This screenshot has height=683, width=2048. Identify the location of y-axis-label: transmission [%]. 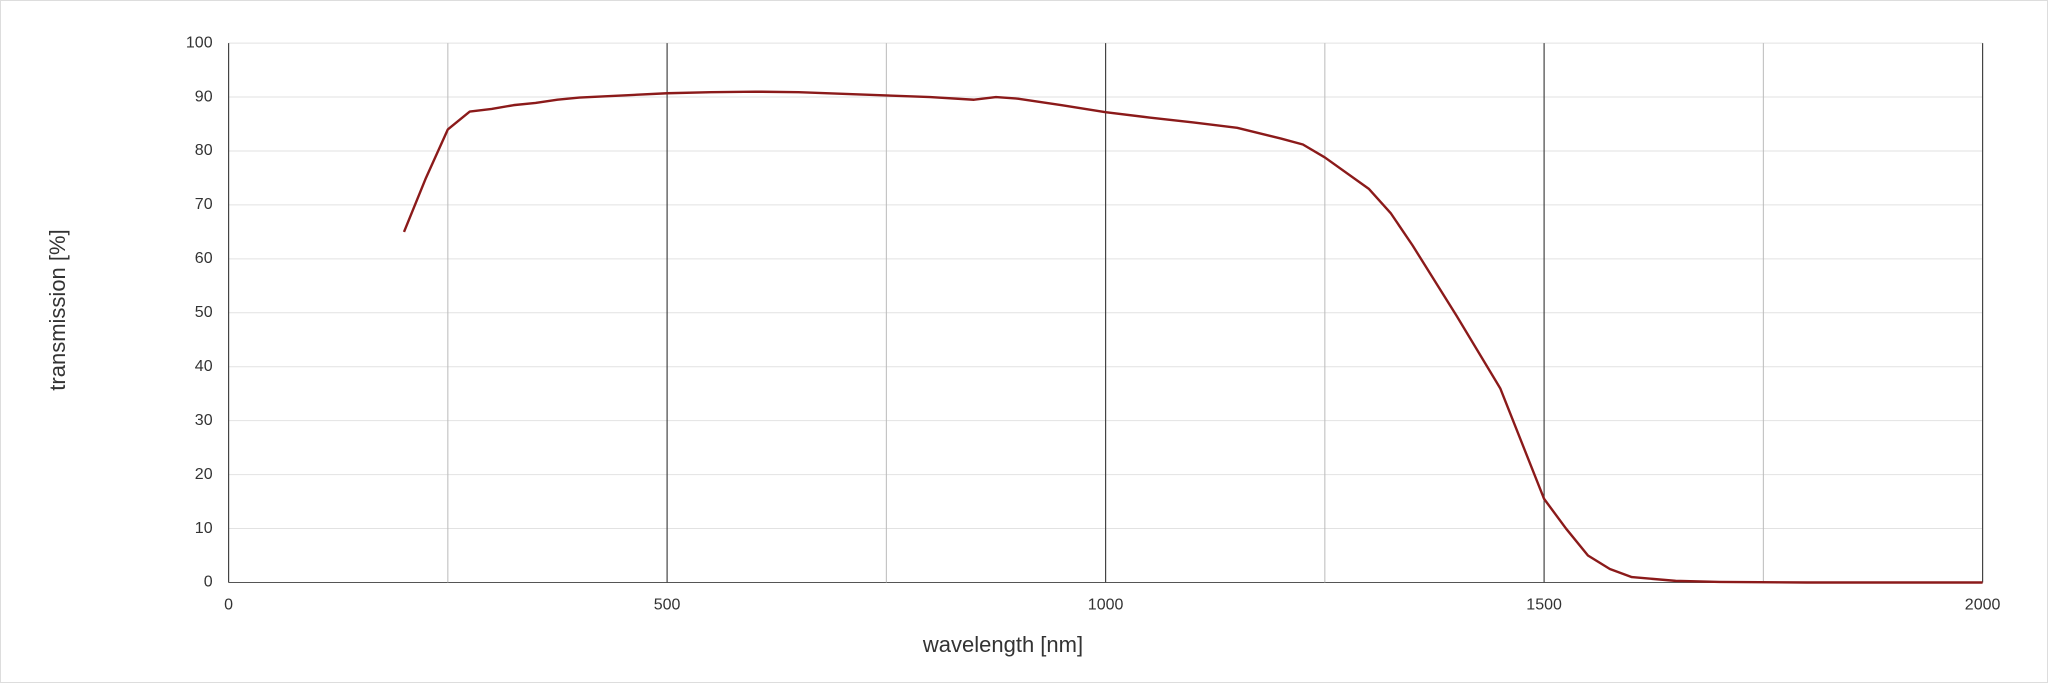
(57, 309).